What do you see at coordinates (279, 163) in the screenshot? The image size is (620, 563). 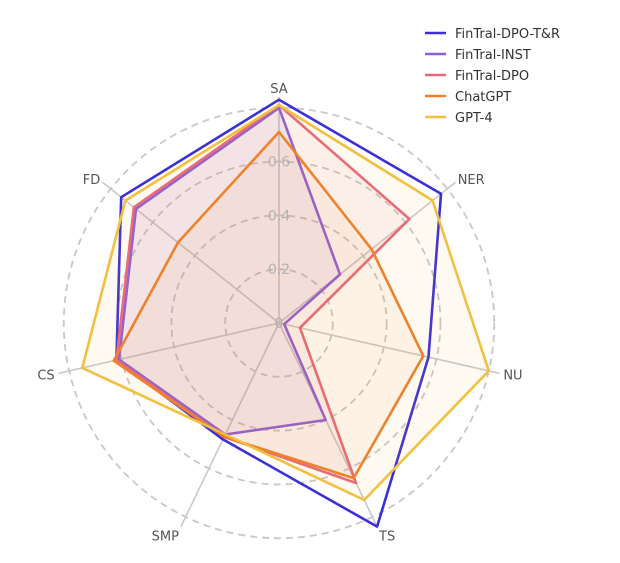 I see `tick-label: 0.6` at bounding box center [279, 163].